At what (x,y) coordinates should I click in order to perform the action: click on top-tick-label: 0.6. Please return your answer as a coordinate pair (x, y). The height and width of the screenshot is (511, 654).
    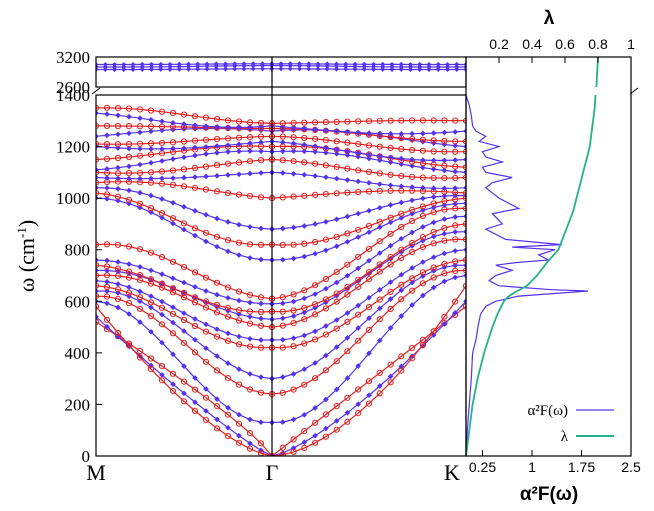
    Looking at the image, I should click on (565, 44).